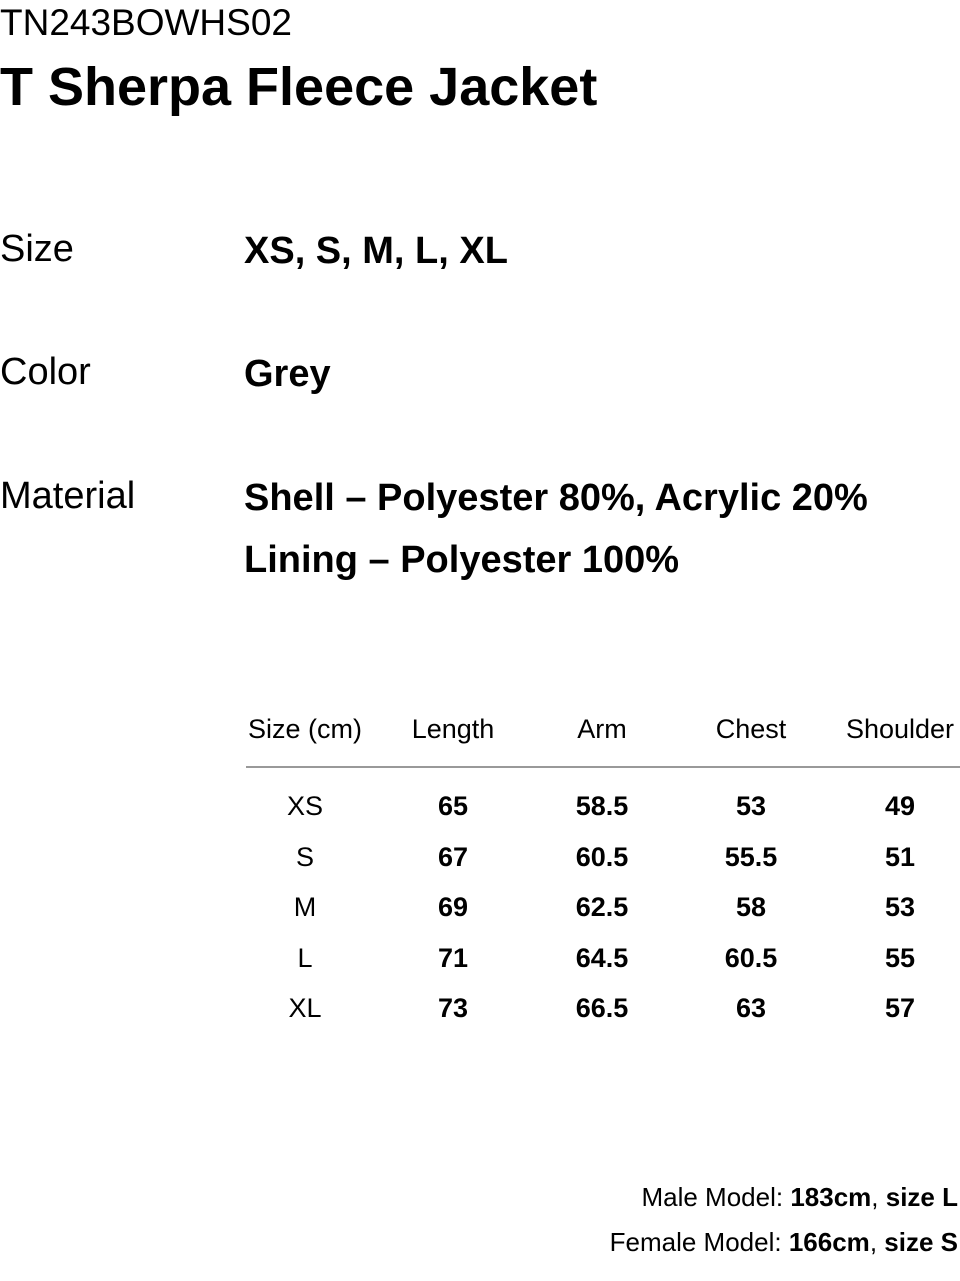 Image resolution: width=960 pixels, height=1281 pixels. Describe the element at coordinates (305, 729) in the screenshot. I see `column-header: Size (cm)` at that location.